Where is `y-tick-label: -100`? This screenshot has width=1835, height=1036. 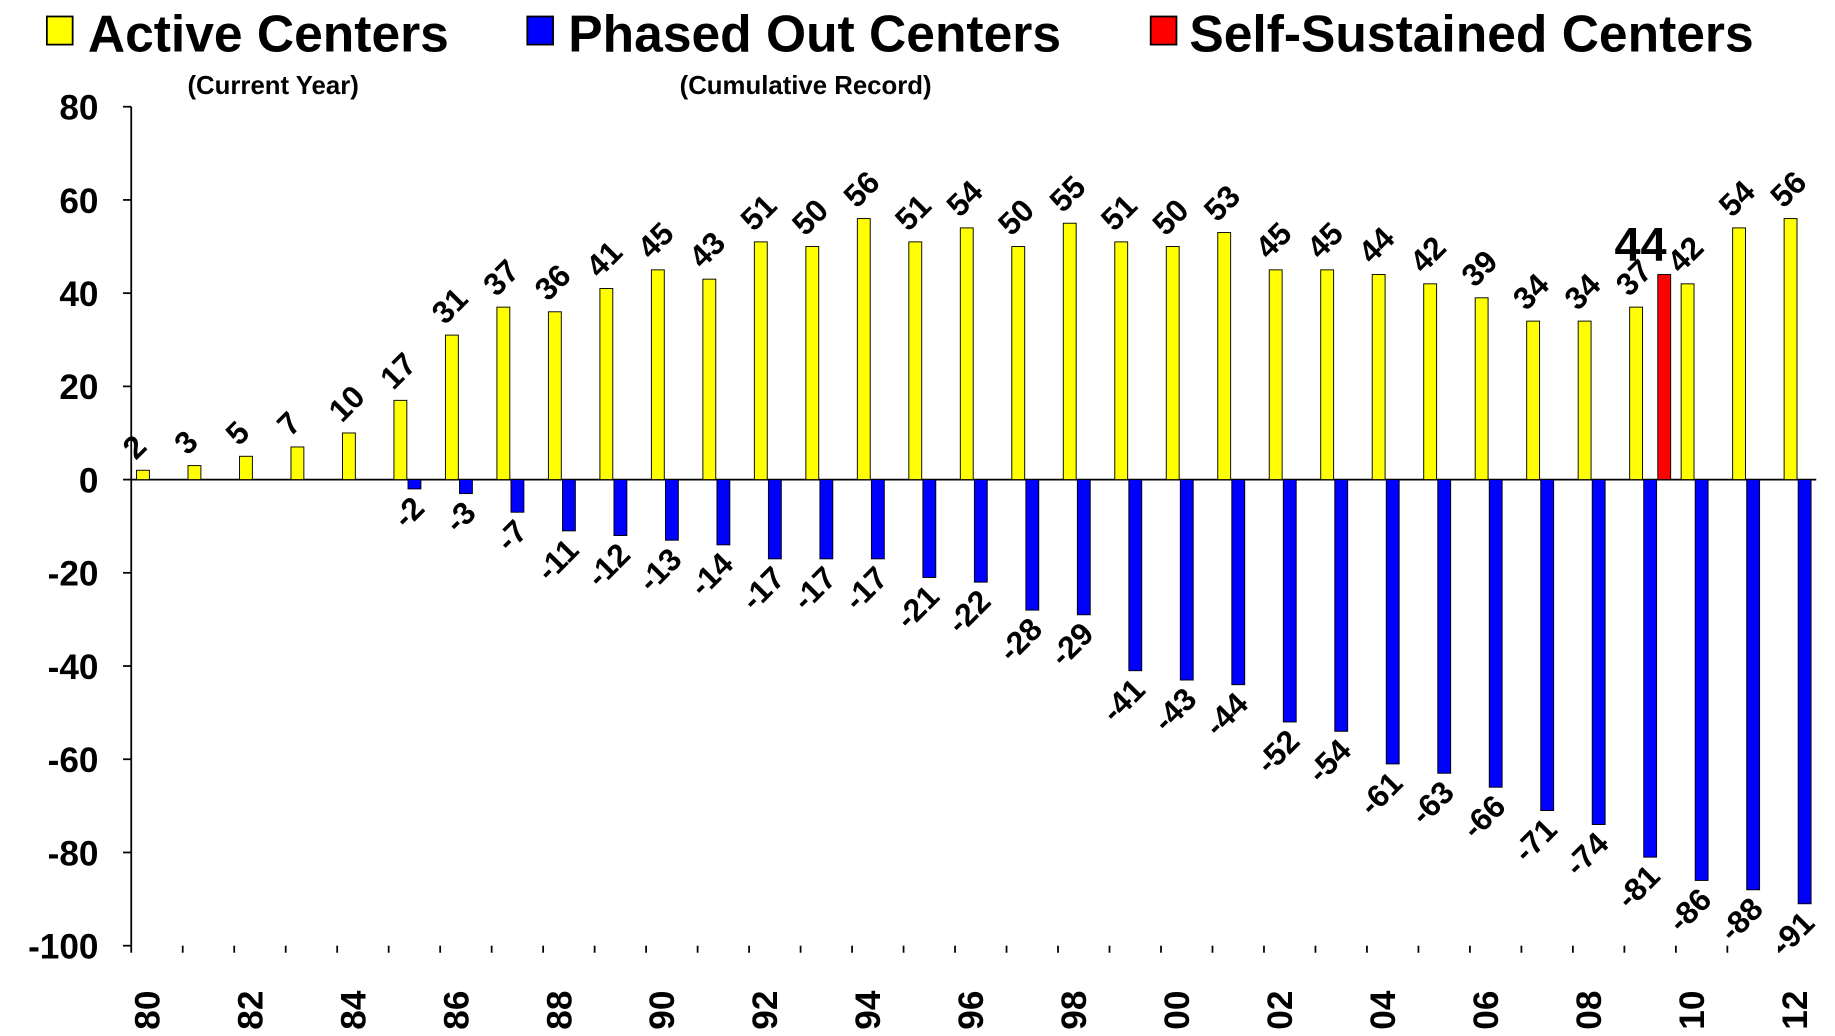 y-tick-label: -100 is located at coordinates (63, 947).